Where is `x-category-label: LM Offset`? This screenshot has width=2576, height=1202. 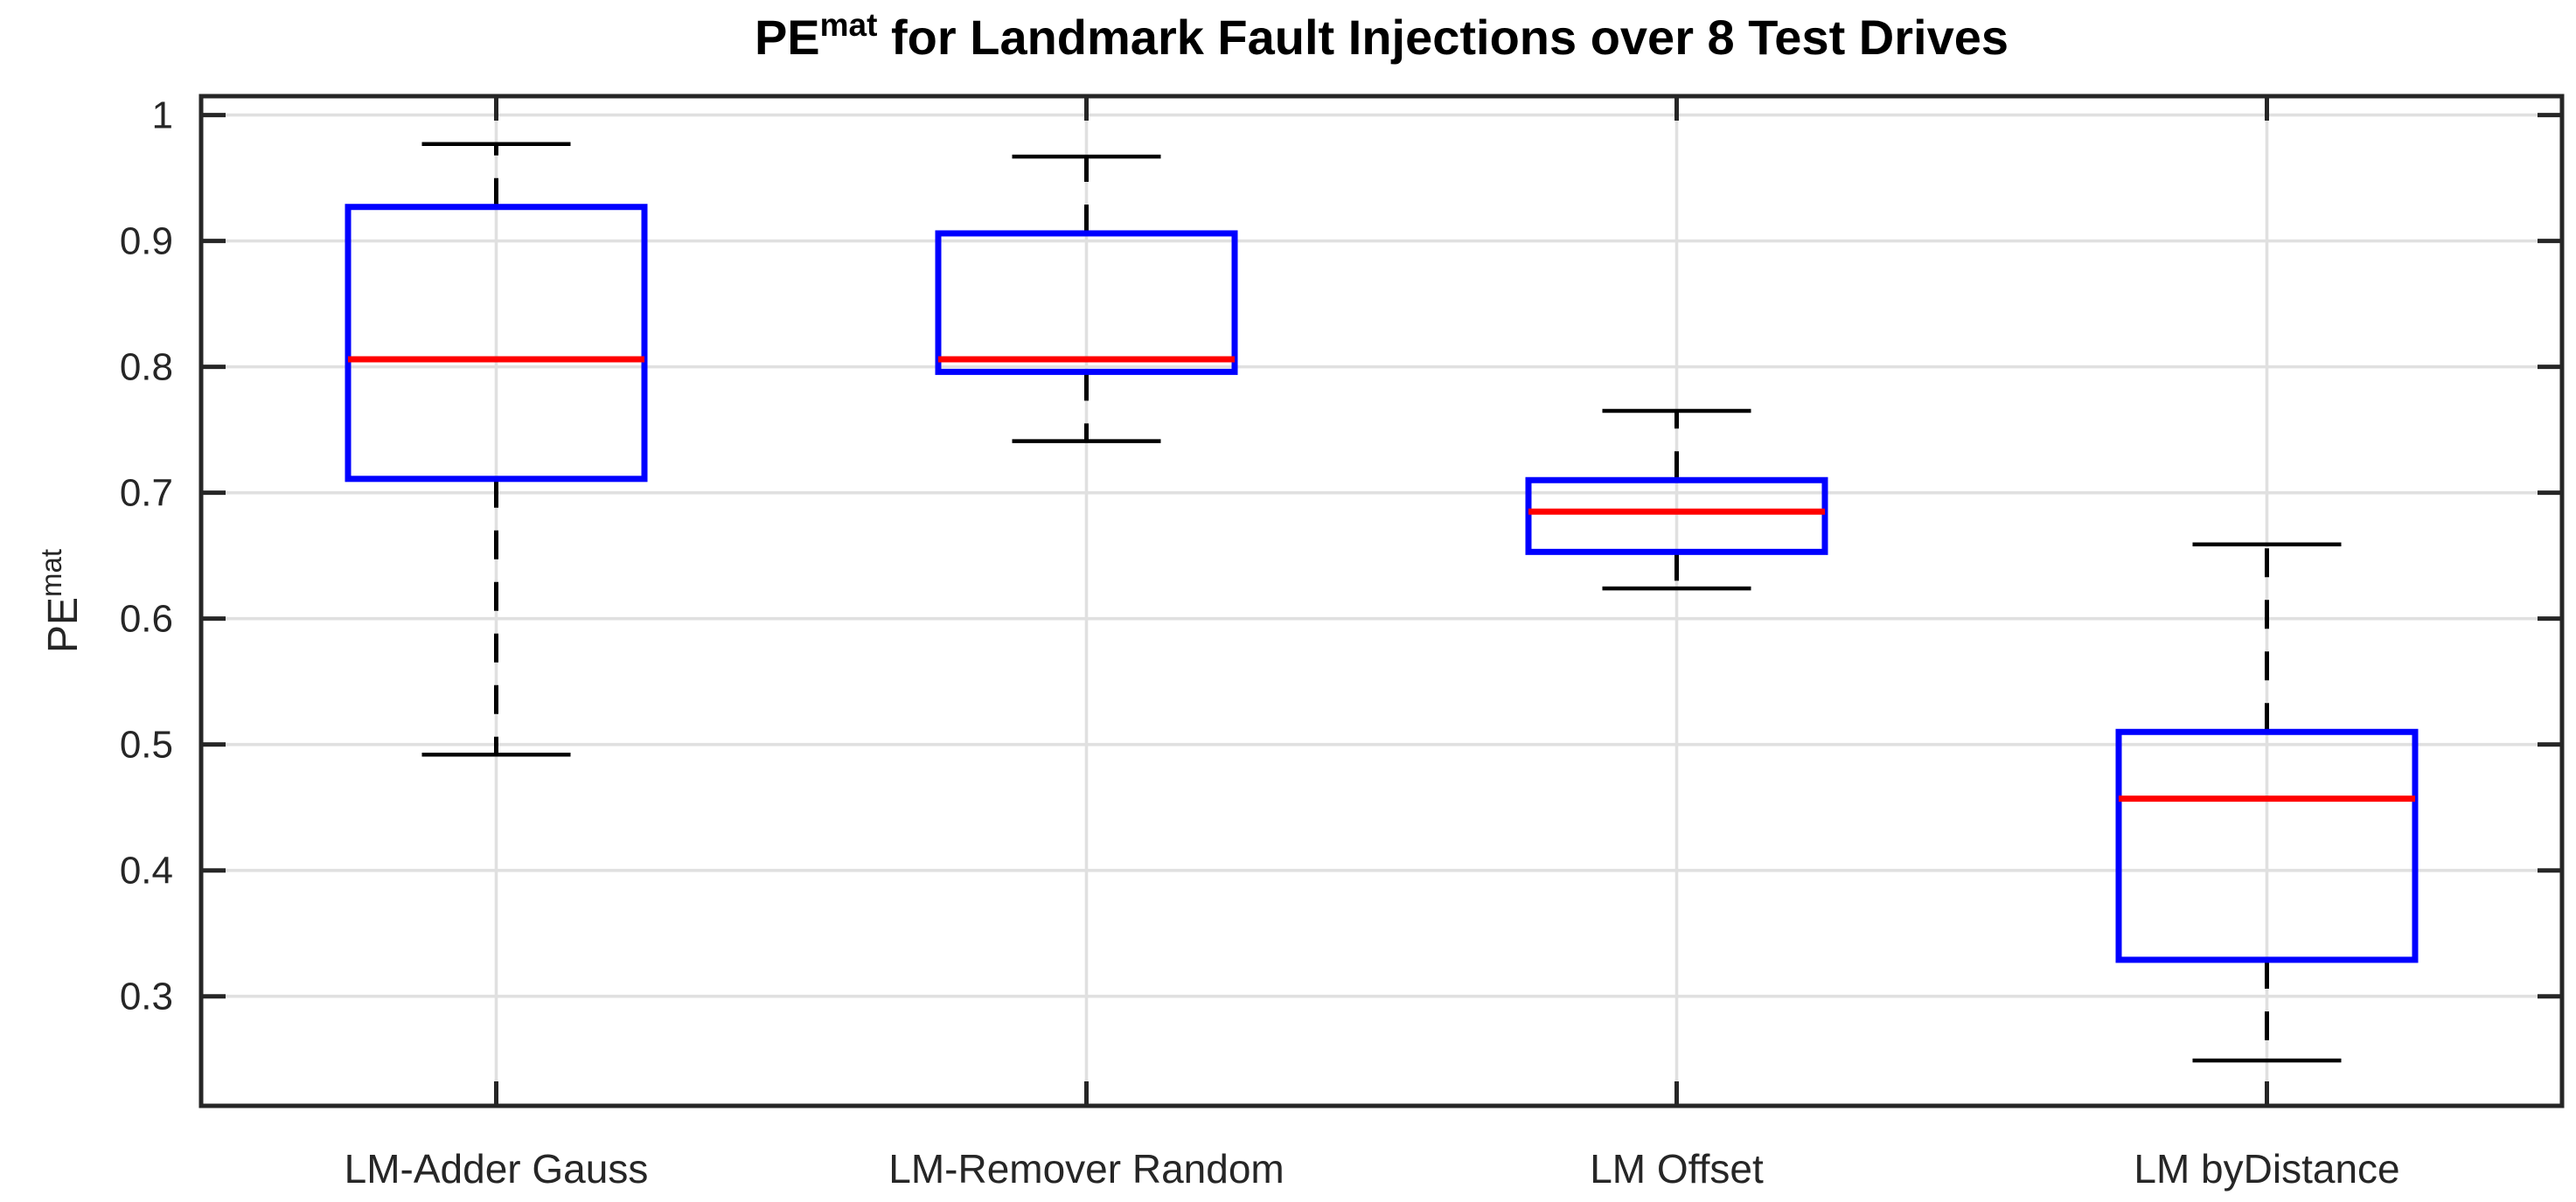
x-category-label: LM Offset is located at coordinates (1677, 1169).